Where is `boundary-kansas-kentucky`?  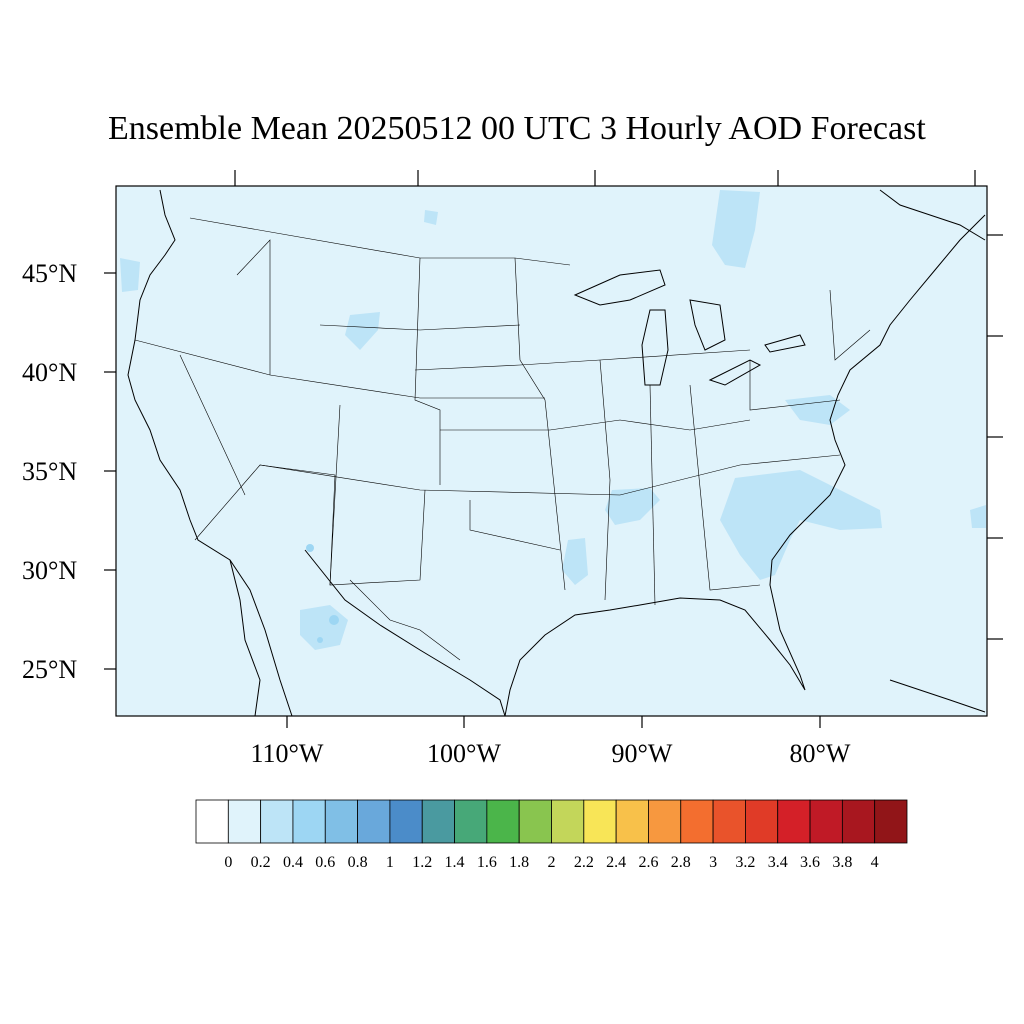 boundary-kansas-kentucky is located at coordinates (595, 425).